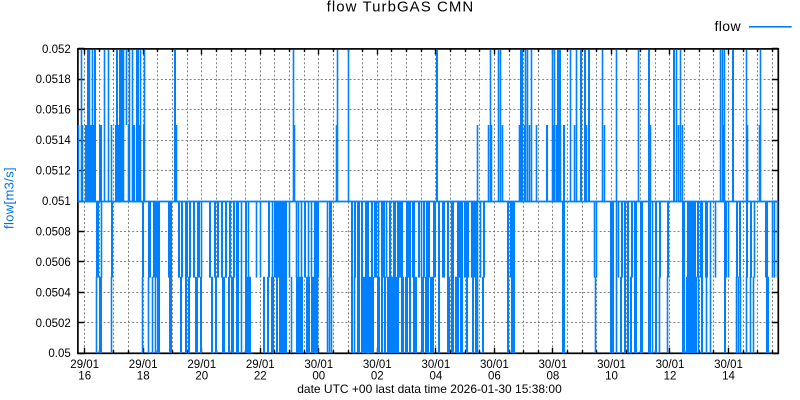  What do you see at coordinates (143, 377) in the screenshot?
I see `svg-text: 18` at bounding box center [143, 377].